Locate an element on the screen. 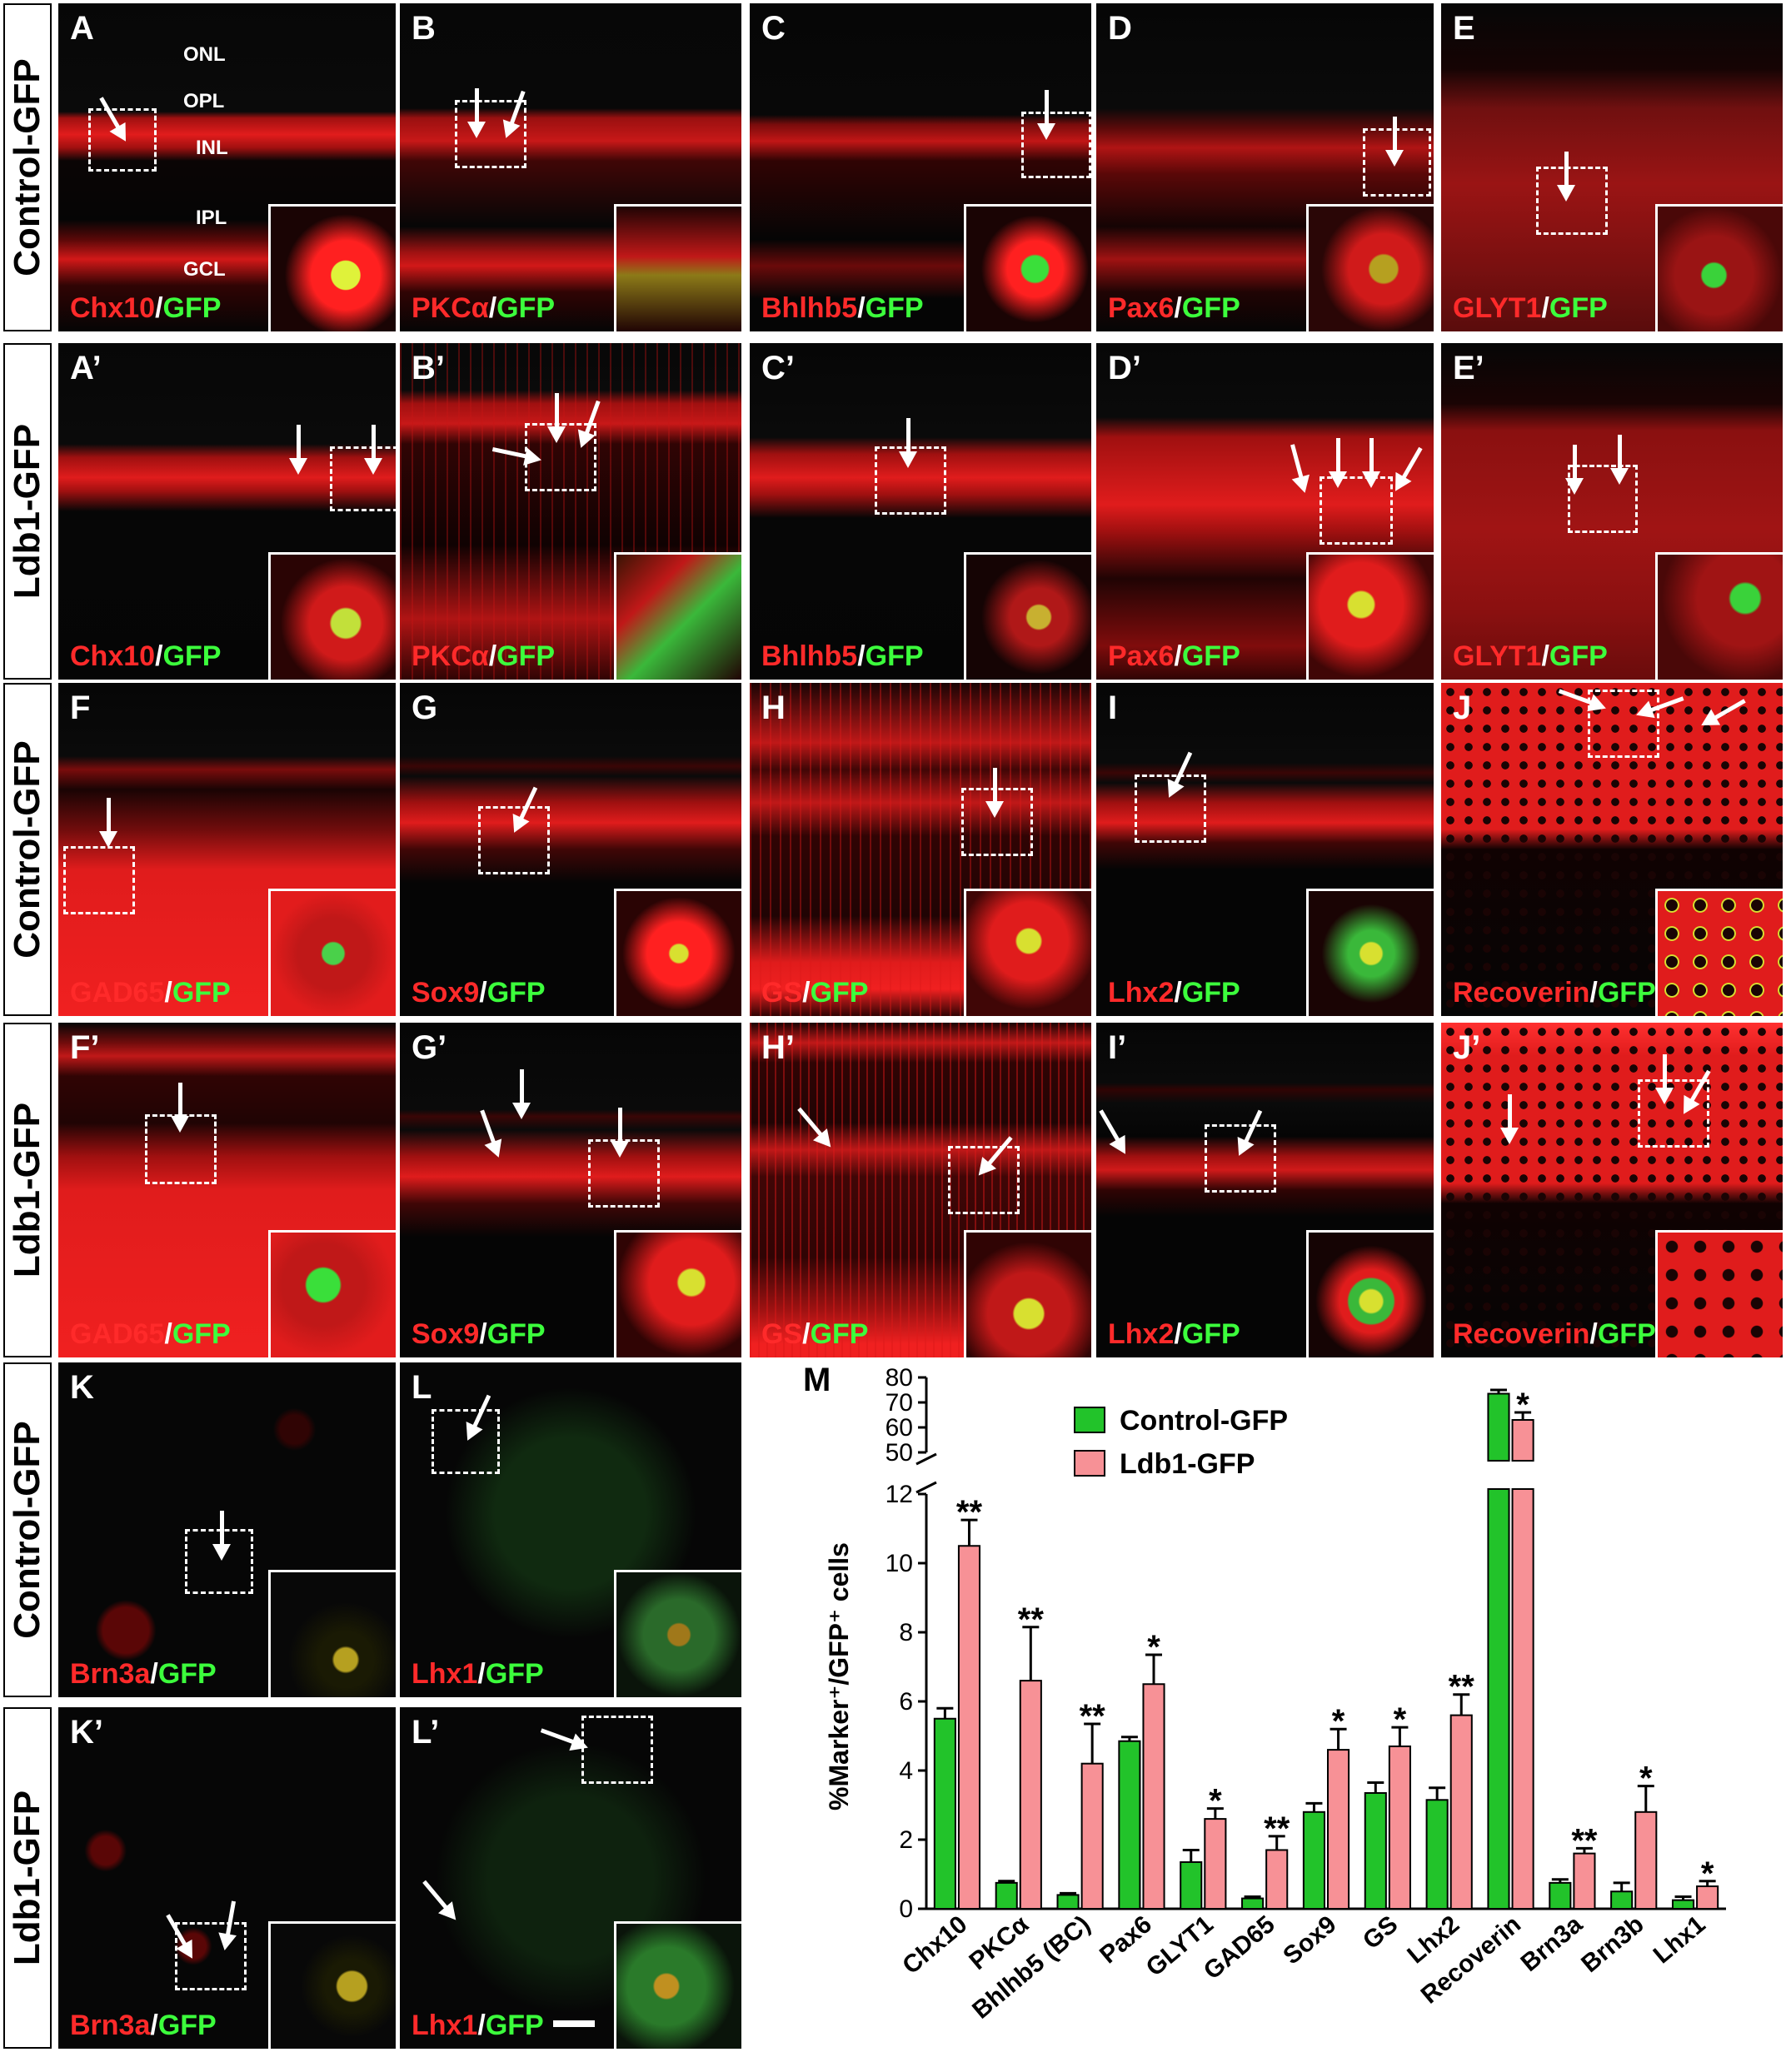  legend-label: Control-GFP is located at coordinates (1204, 1421).